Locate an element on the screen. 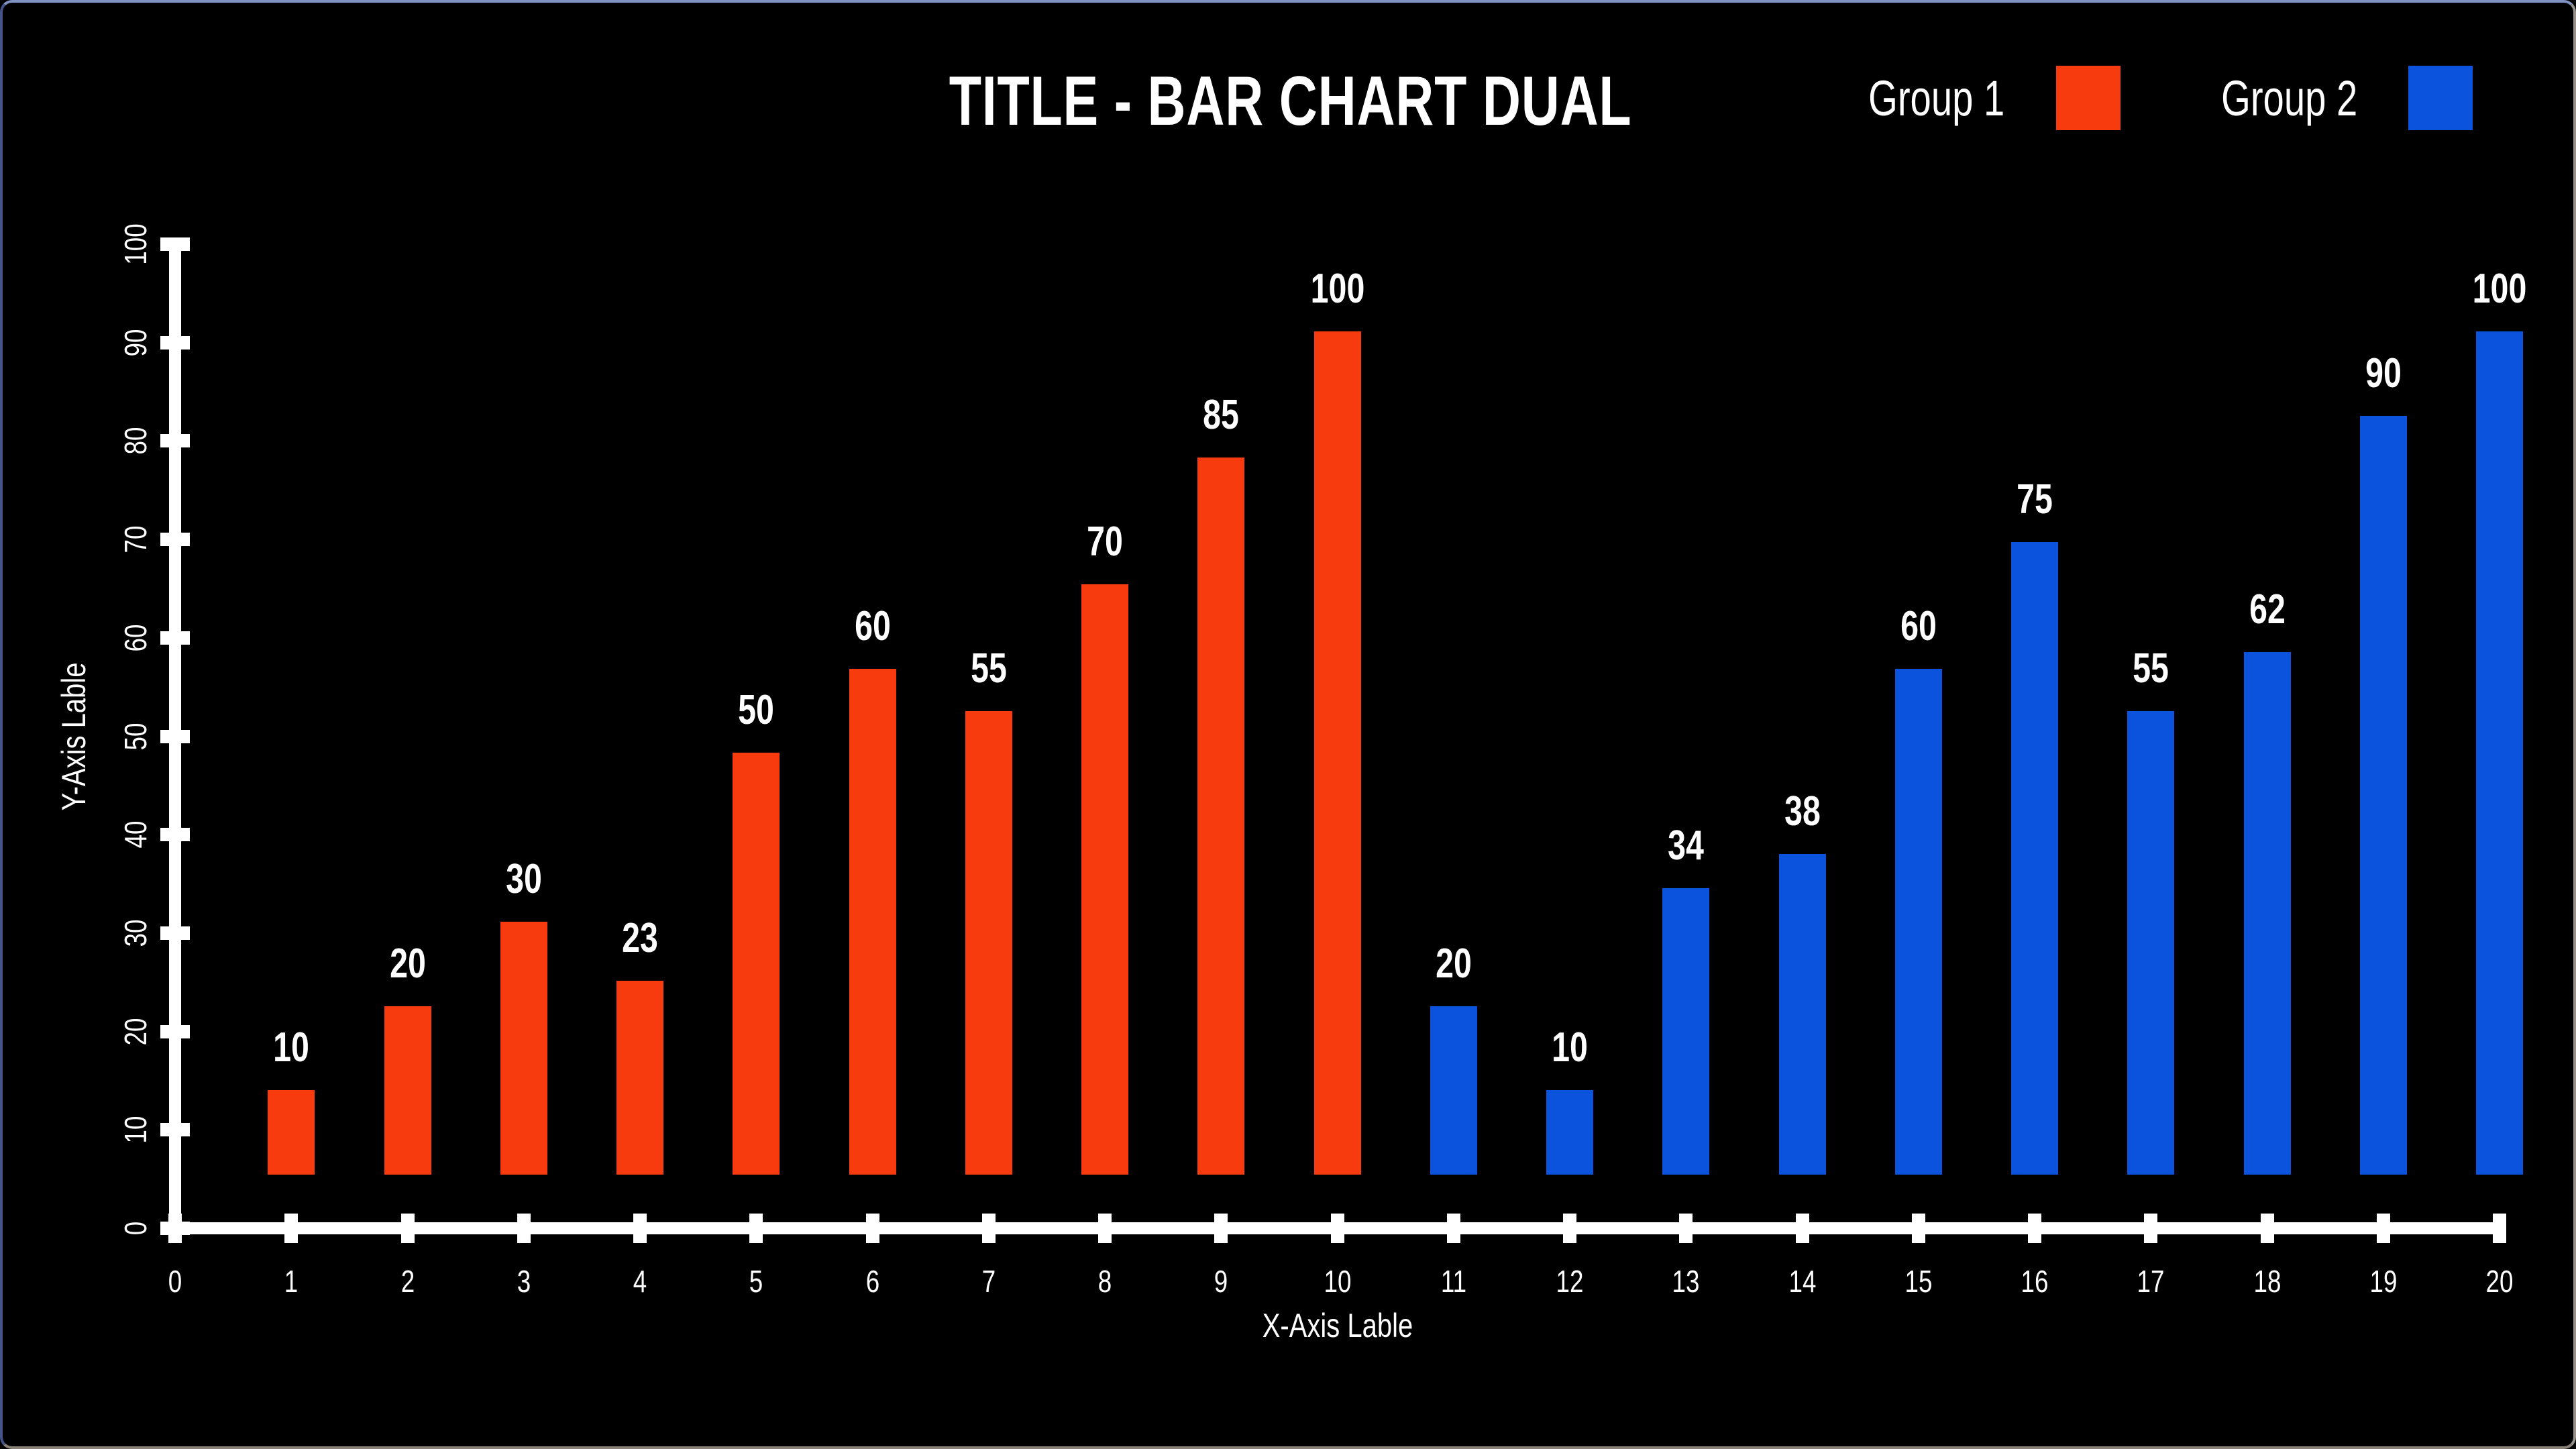 Image resolution: width=2576 pixels, height=1449 pixels. bar-group2-x12 is located at coordinates (1569, 1132).